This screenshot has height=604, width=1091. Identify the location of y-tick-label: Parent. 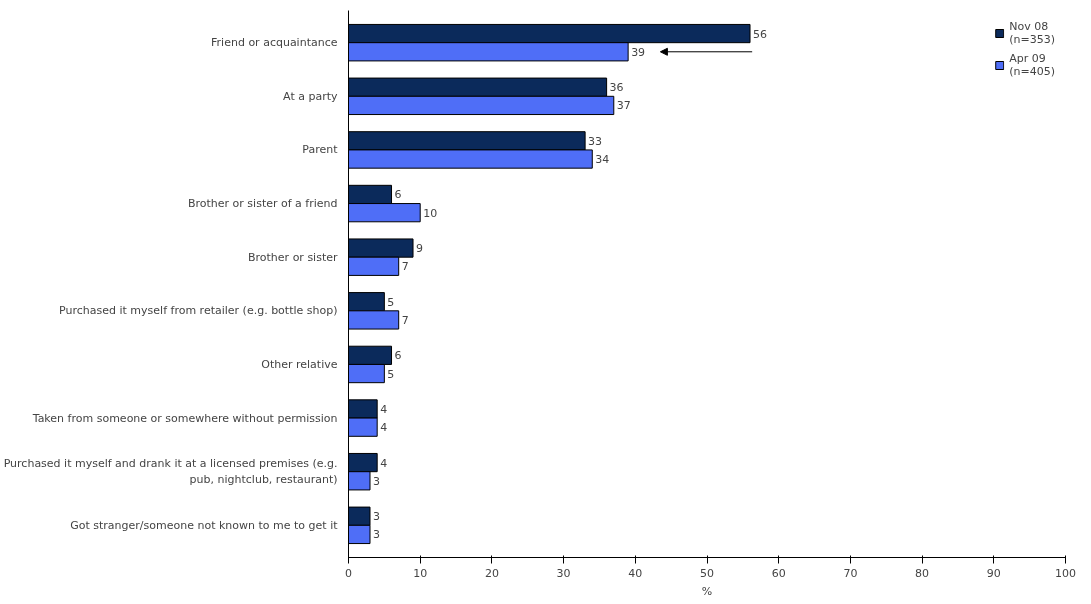
(320, 150).